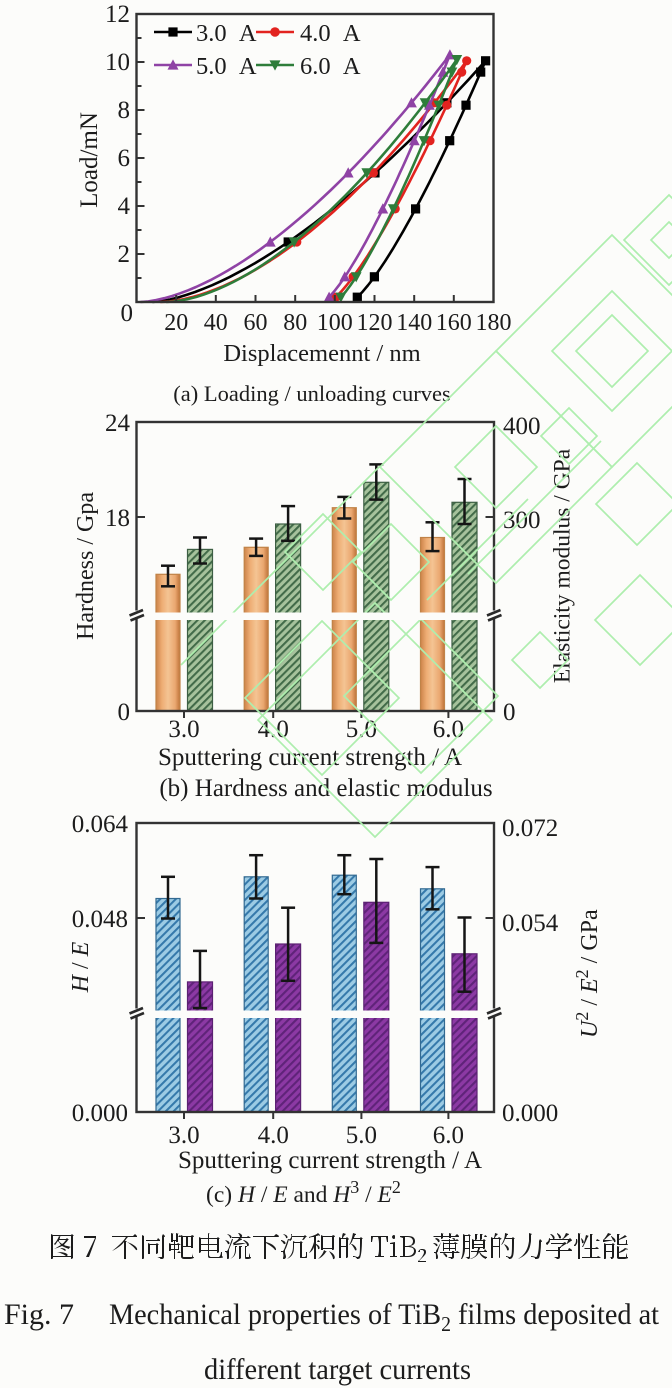 The width and height of the screenshot is (672, 1388). I want to click on svg-text: Elasticity modulus / GPa, so click(563, 565).